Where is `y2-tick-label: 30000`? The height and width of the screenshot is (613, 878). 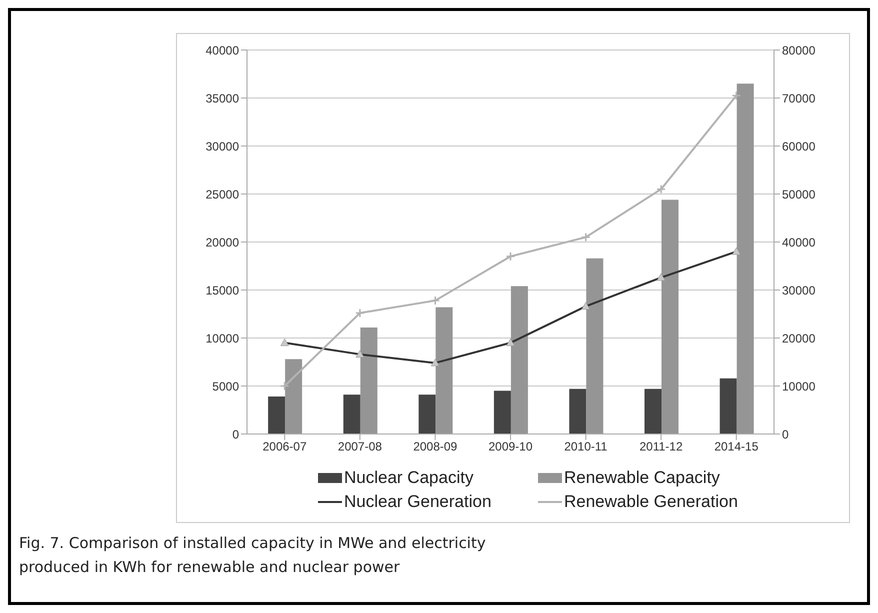
y2-tick-label: 30000 is located at coordinates (799, 290).